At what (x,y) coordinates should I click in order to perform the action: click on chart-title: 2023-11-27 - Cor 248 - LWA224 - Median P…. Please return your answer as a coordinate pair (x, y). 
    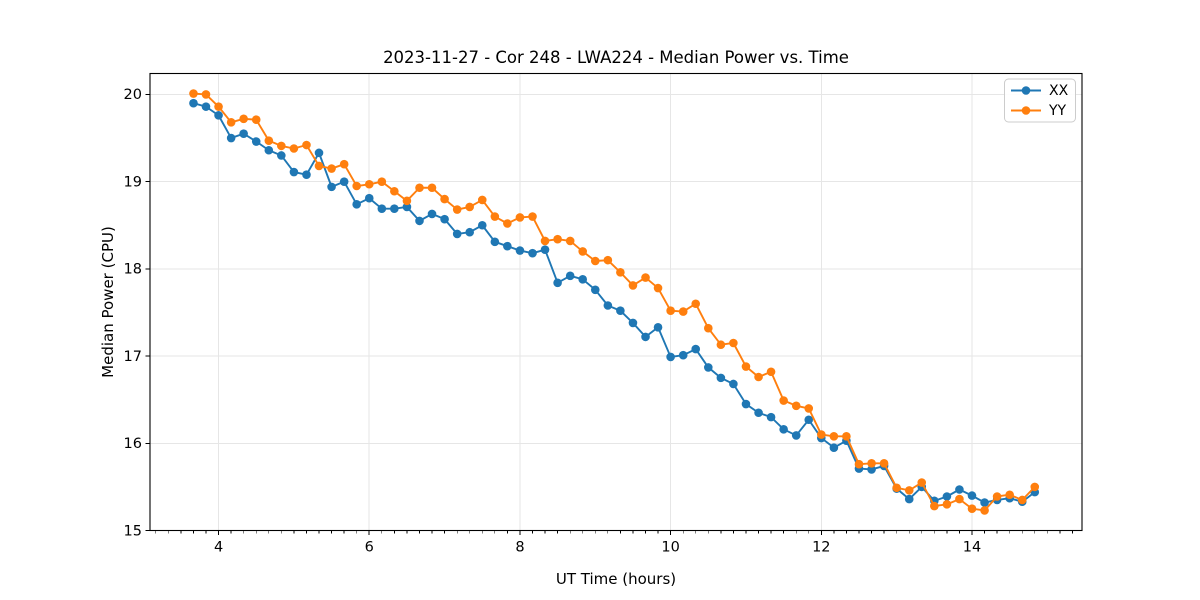
    Looking at the image, I should click on (616, 57).